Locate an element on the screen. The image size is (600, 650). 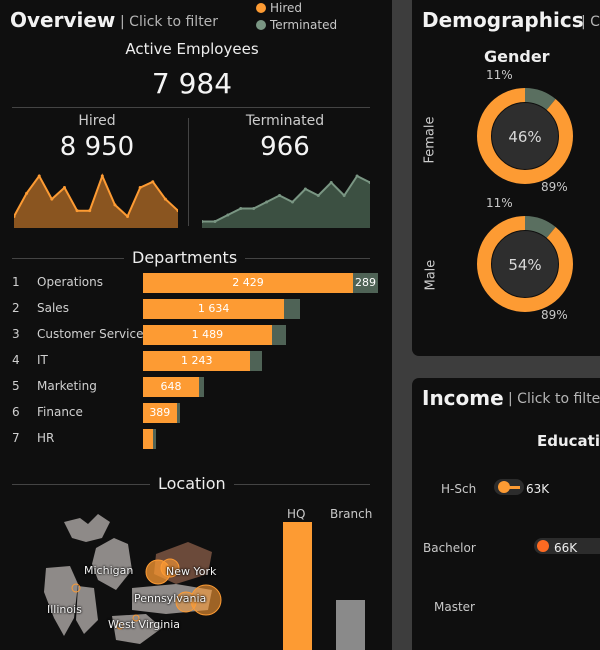
hired-area-chart is located at coordinates (96, 200).